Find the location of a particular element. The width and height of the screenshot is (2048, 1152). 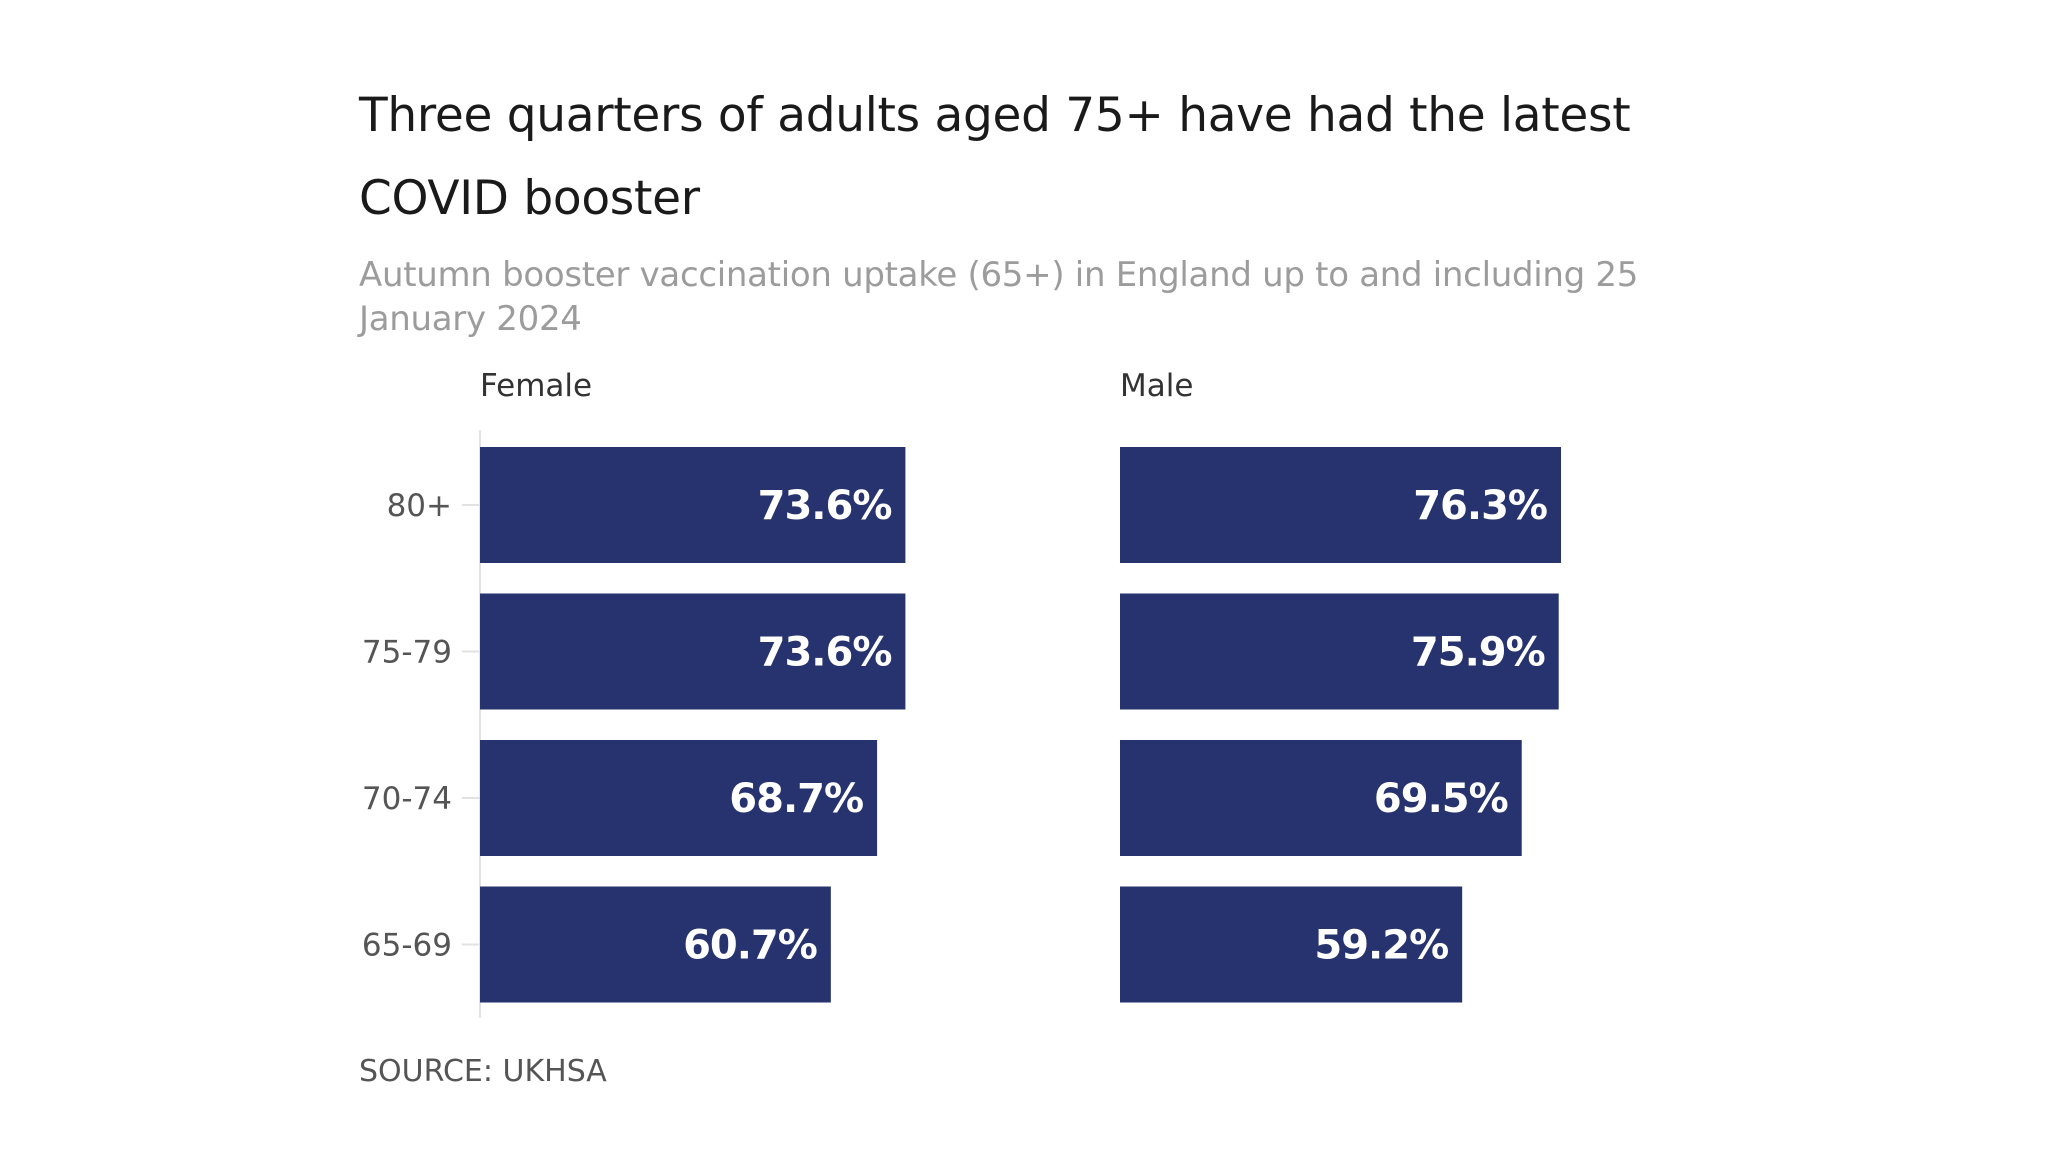

data-label-male-0: 76.3% is located at coordinates (1480, 506).